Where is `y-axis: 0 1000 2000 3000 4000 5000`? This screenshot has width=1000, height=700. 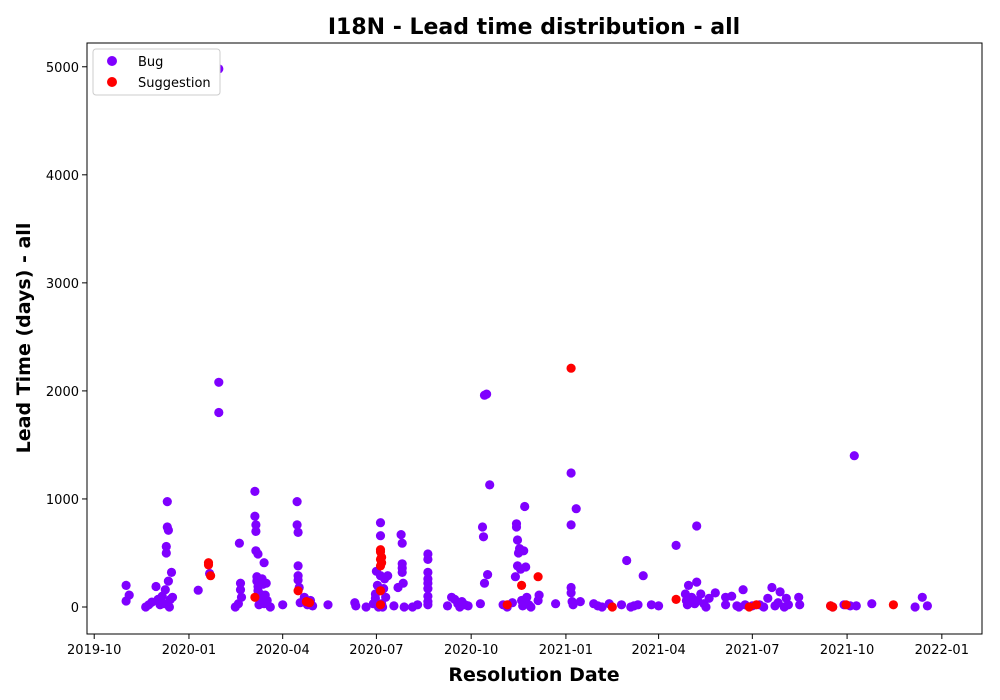
y-axis: 0 1000 2000 3000 4000 5000 is located at coordinates (66, 338).